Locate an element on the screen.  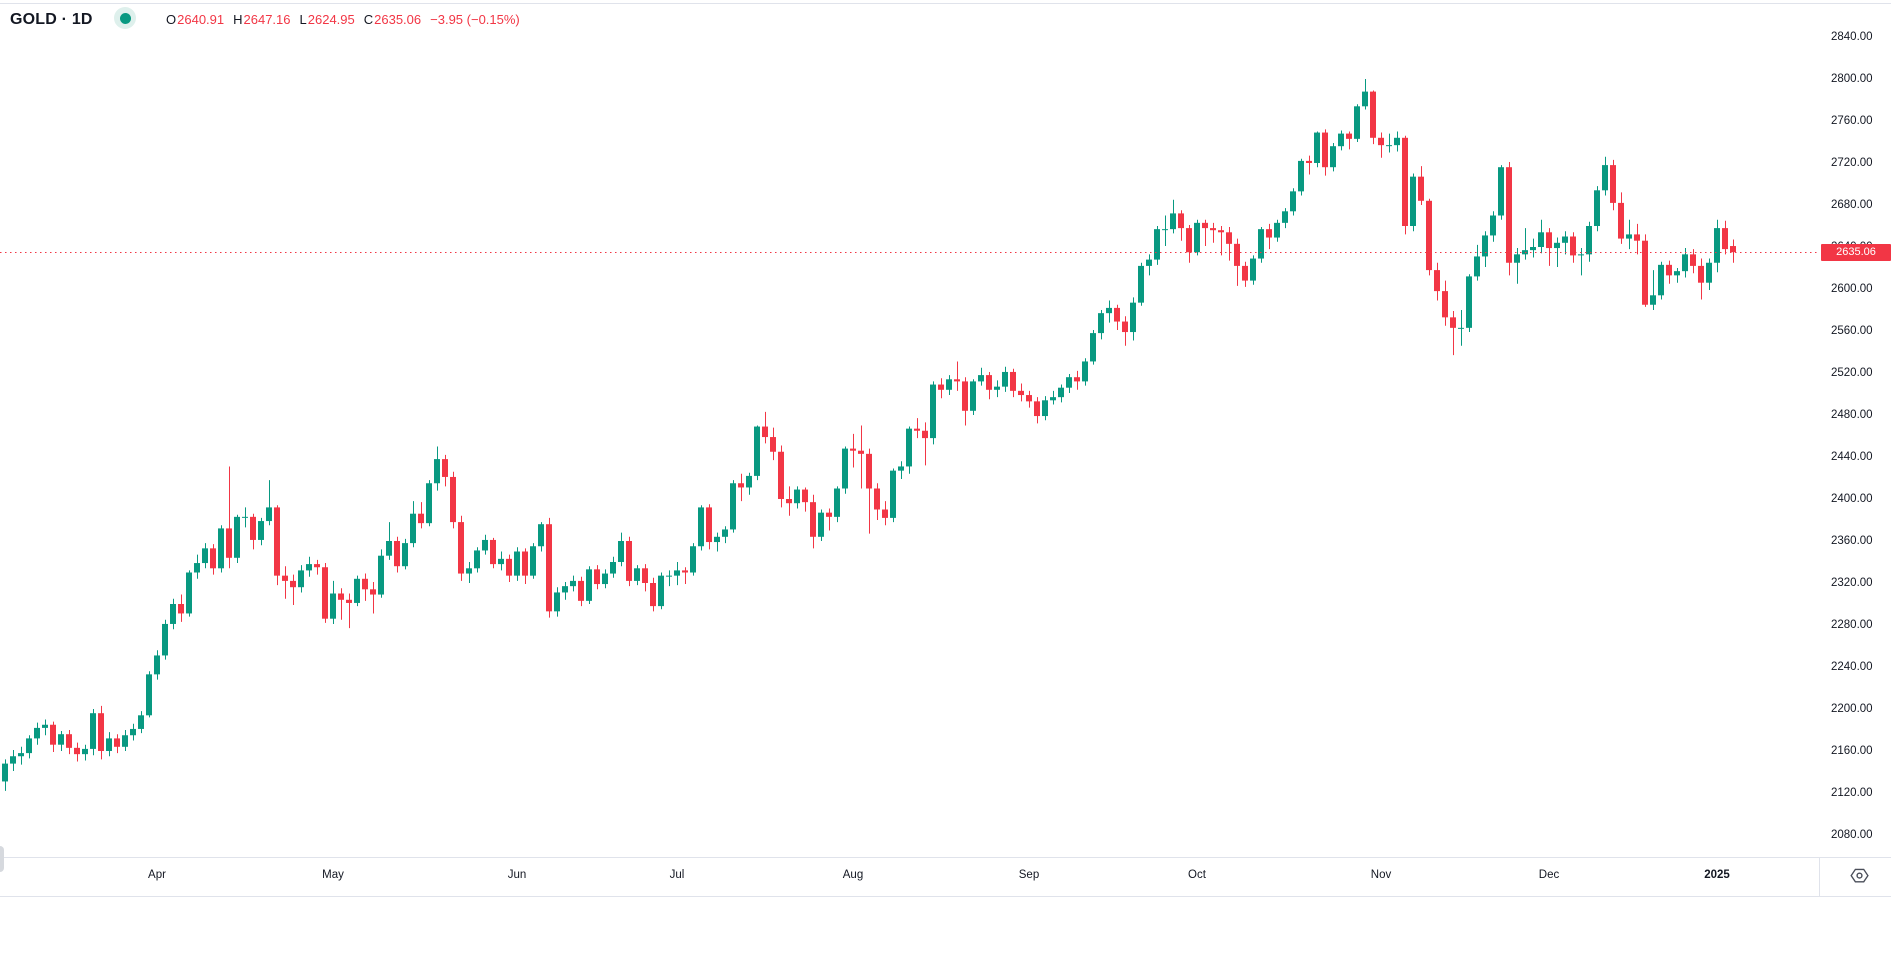
time-axis-label-may: May is located at coordinates (333, 875).